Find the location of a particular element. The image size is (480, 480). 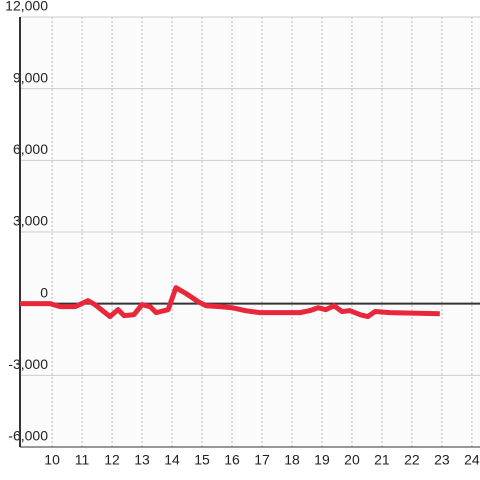

y-tick-label: 9,000 is located at coordinates (30, 77).